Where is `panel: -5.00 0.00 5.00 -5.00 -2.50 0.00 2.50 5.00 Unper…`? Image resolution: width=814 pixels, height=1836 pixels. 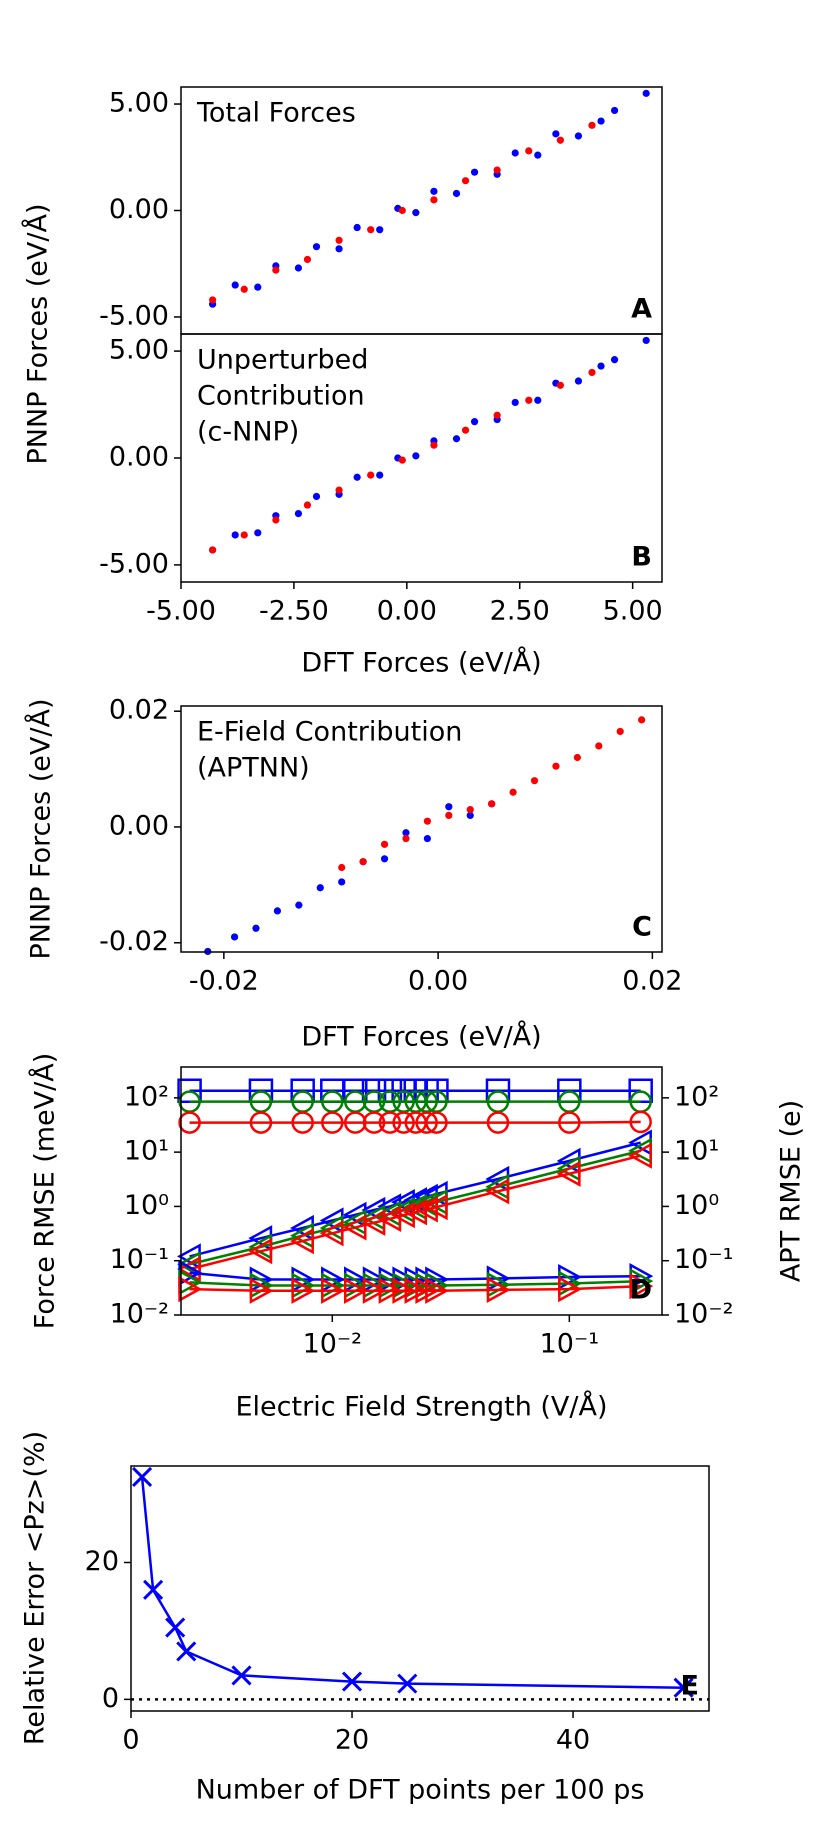 panel: -5.00 0.00 5.00 -5.00 -2.50 0.00 2.50 5.00 Unper… is located at coordinates (381, 506).